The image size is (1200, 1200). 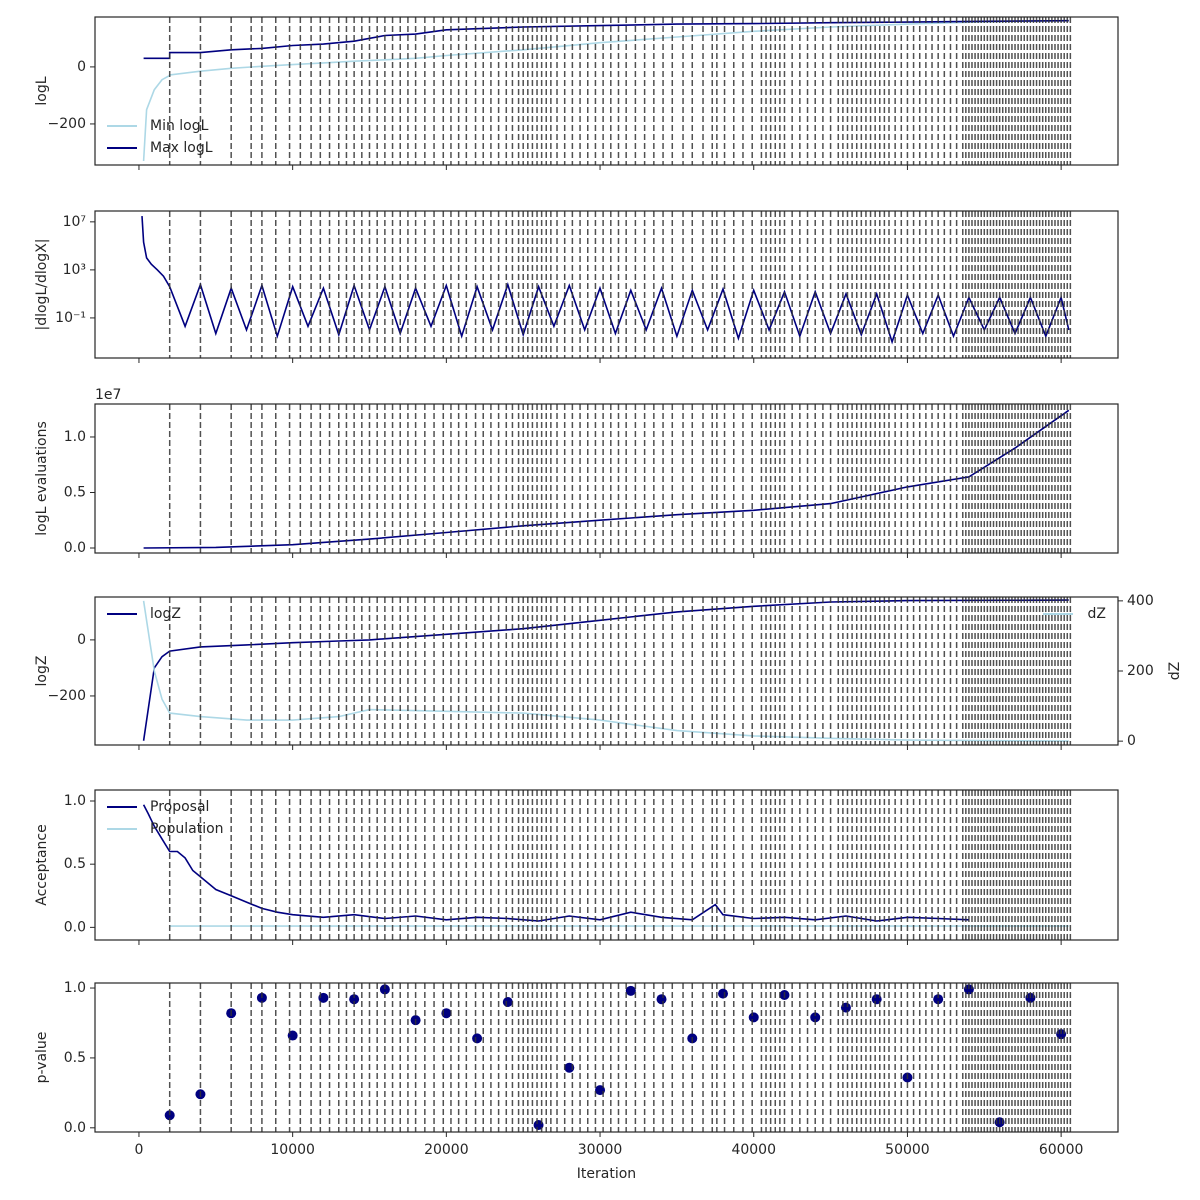 I want to click on legend-label: Min logL, so click(x=179, y=126).